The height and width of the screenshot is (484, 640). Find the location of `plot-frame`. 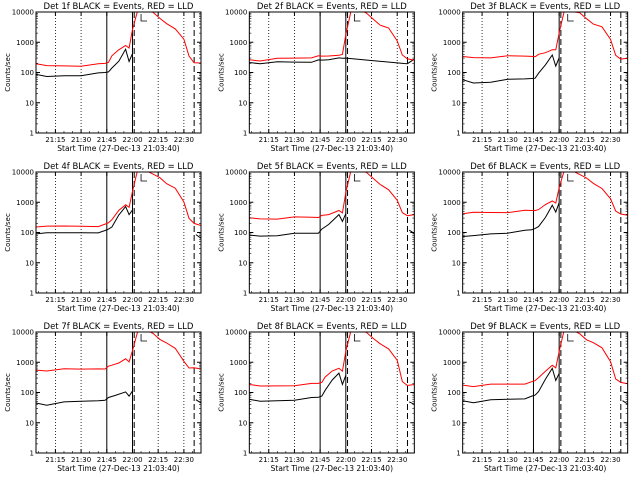

plot-frame is located at coordinates (331, 232).